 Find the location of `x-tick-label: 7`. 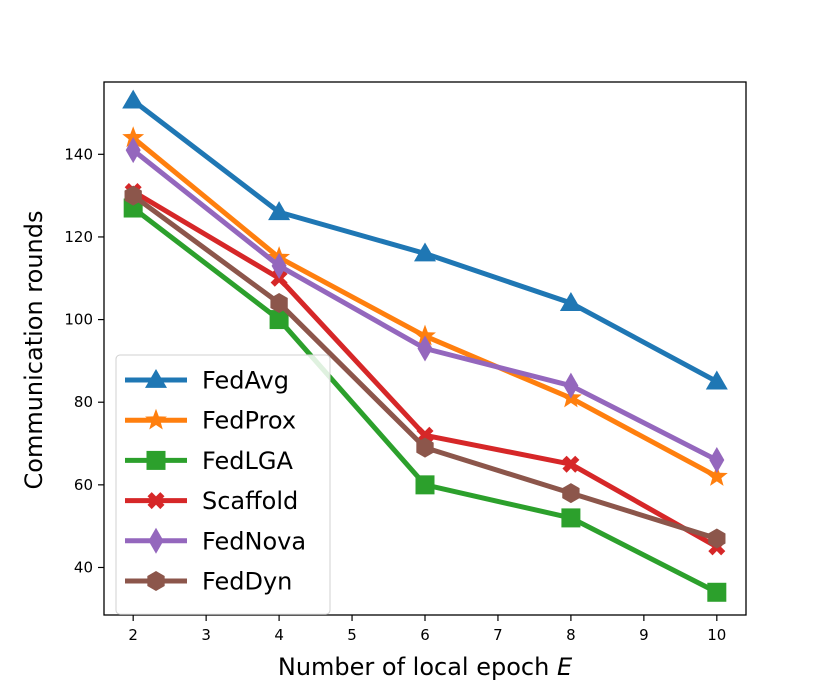

x-tick-label: 7 is located at coordinates (498, 635).